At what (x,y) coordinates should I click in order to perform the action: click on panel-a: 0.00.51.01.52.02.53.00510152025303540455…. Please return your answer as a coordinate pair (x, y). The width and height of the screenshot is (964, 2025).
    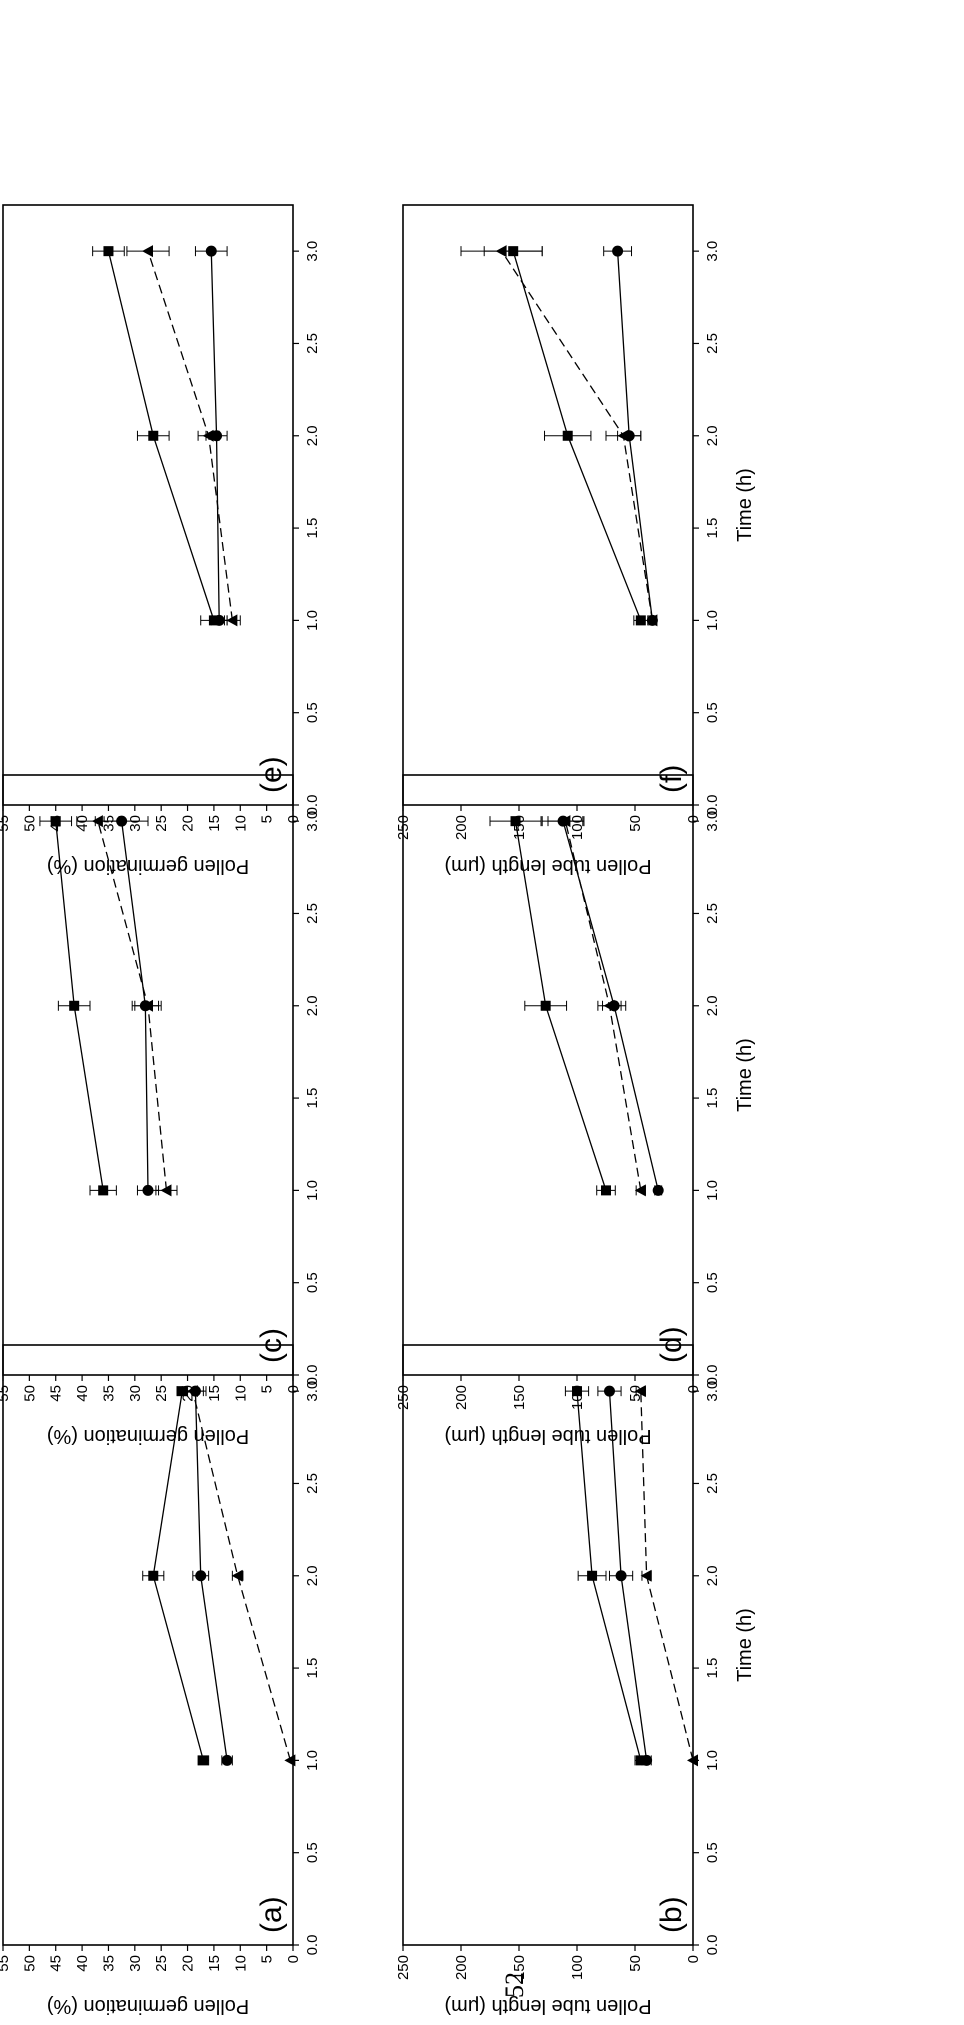
    Looking at the image, I should click on (160, 1680).